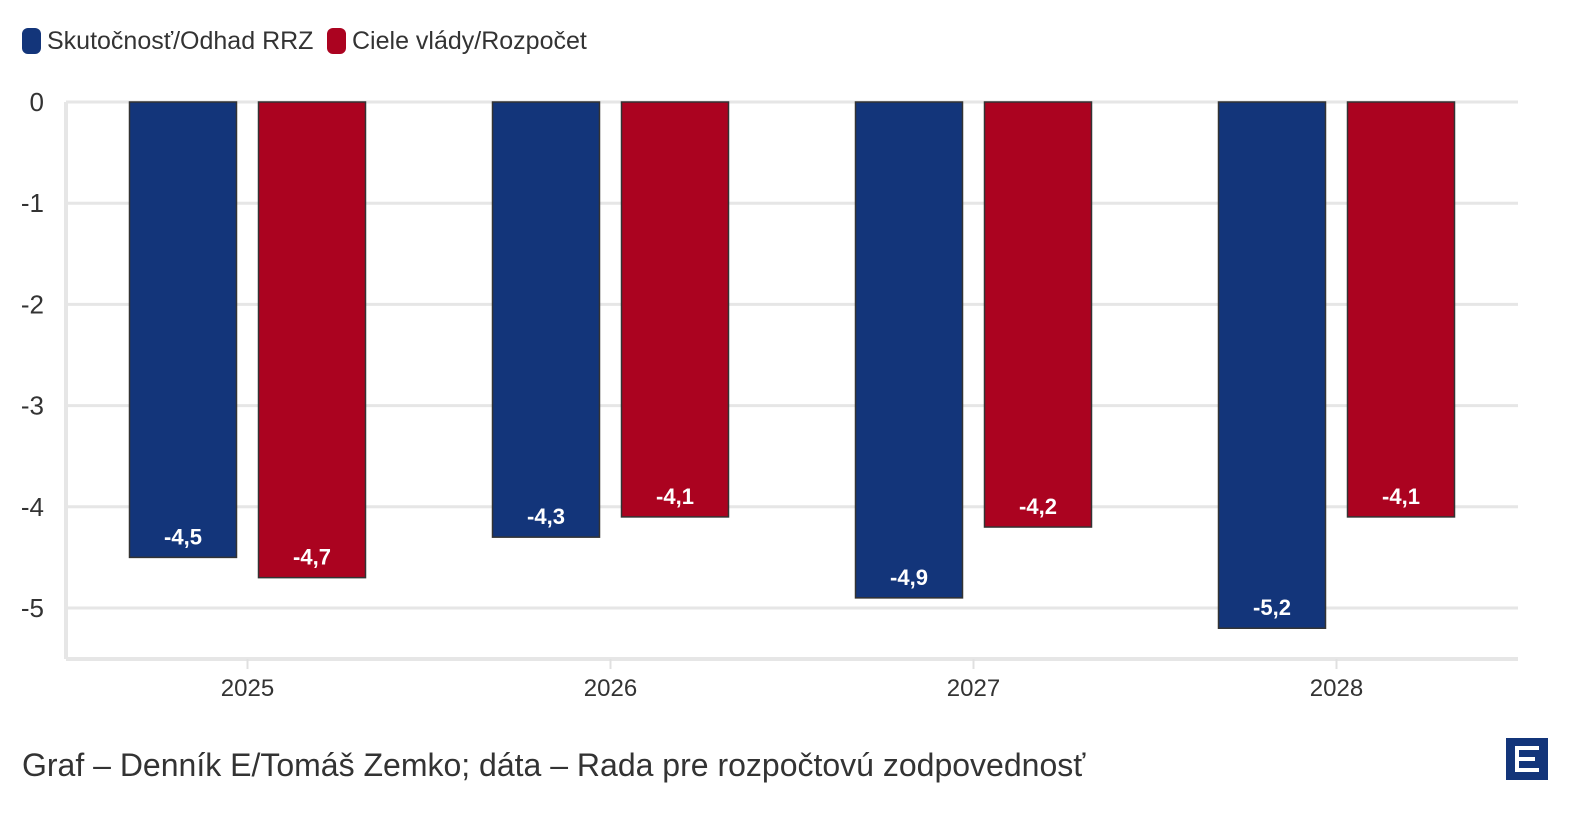 The image size is (1588, 820). Describe the element at coordinates (1272, 607) in the screenshot. I see `data-label: -5,2` at that location.